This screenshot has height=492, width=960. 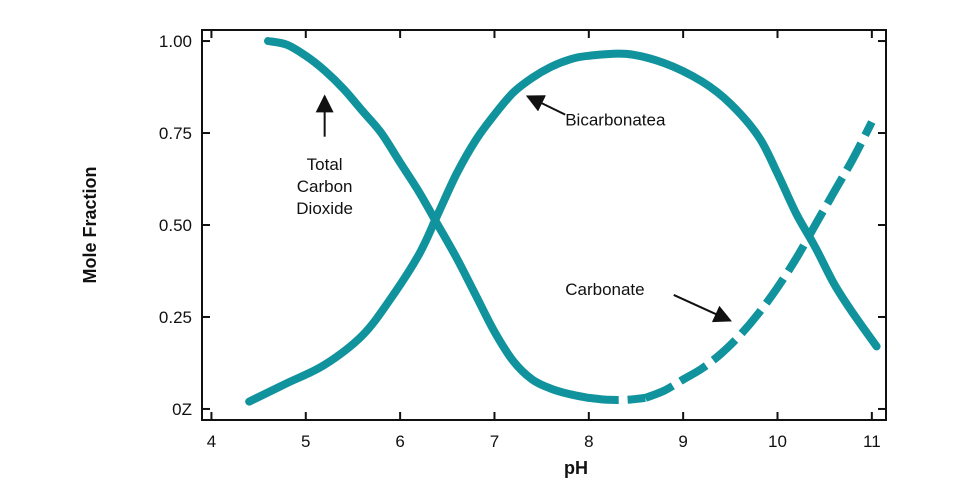 What do you see at coordinates (759, 261) in the screenshot?
I see `series-line-carbonate` at bounding box center [759, 261].